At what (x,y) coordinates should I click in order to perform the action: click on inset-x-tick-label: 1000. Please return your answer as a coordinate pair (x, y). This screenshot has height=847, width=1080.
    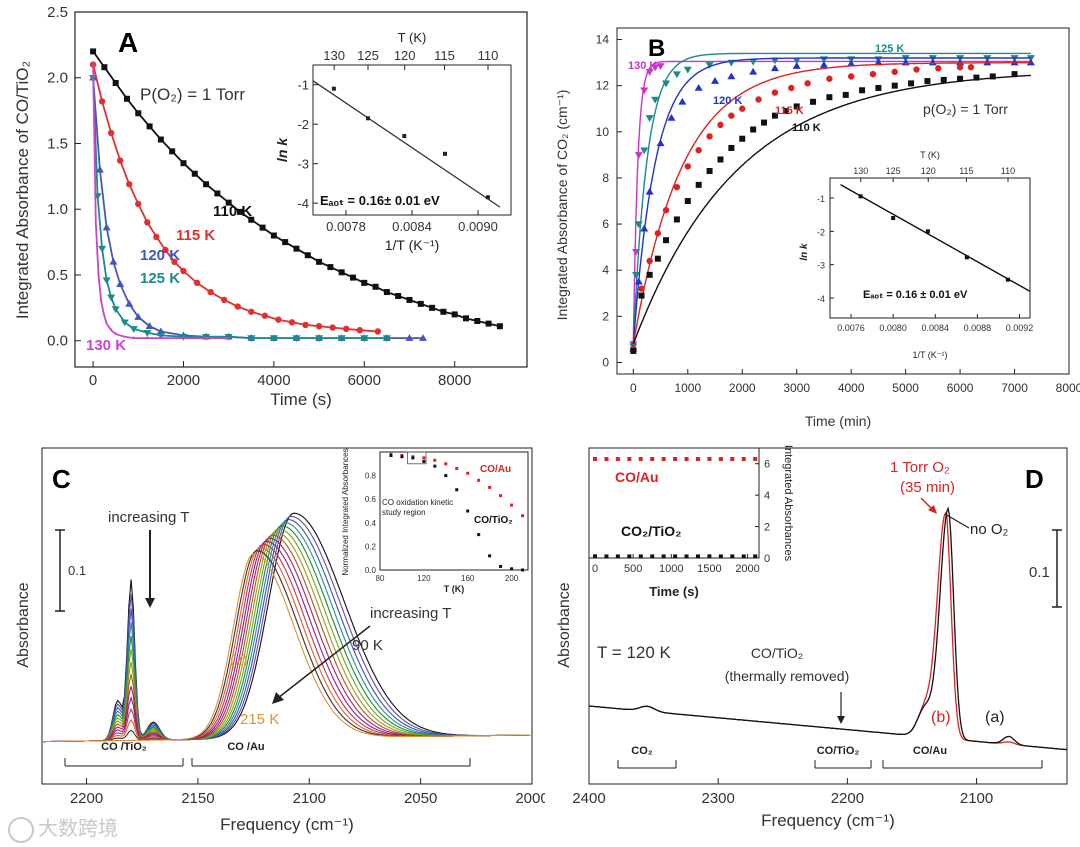
    Looking at the image, I should click on (671, 569).